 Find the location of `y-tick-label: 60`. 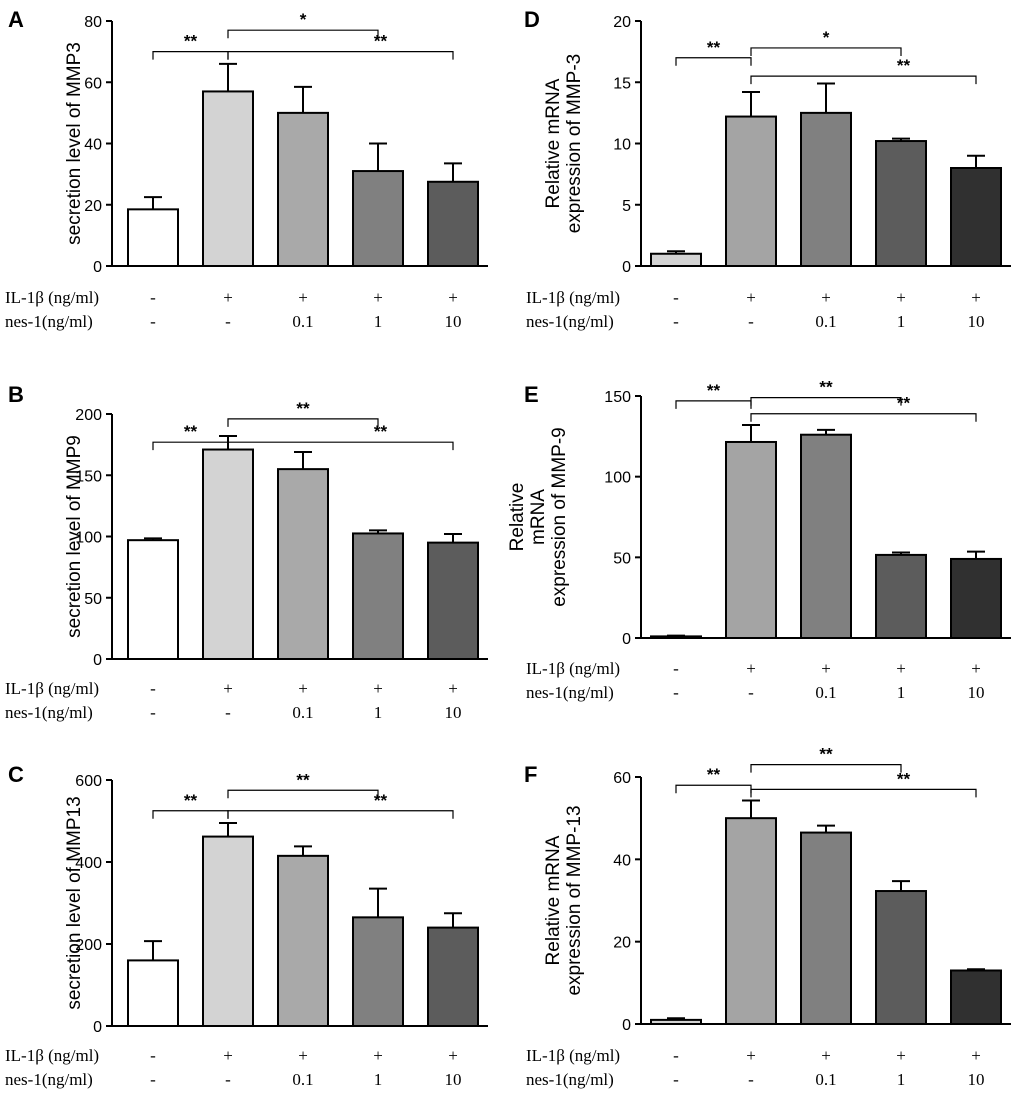

y-tick-label: 60 is located at coordinates (622, 778).